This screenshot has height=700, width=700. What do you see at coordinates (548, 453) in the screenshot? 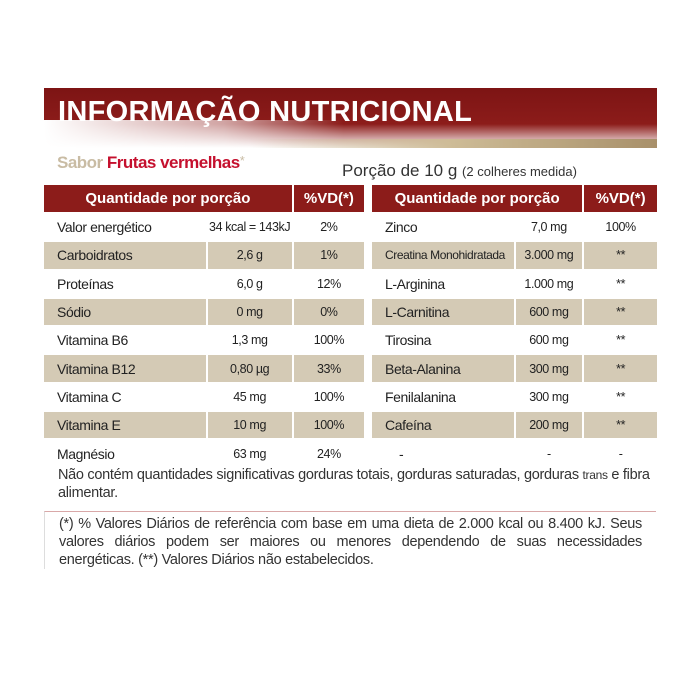
I see `cell-value: -` at bounding box center [548, 453].